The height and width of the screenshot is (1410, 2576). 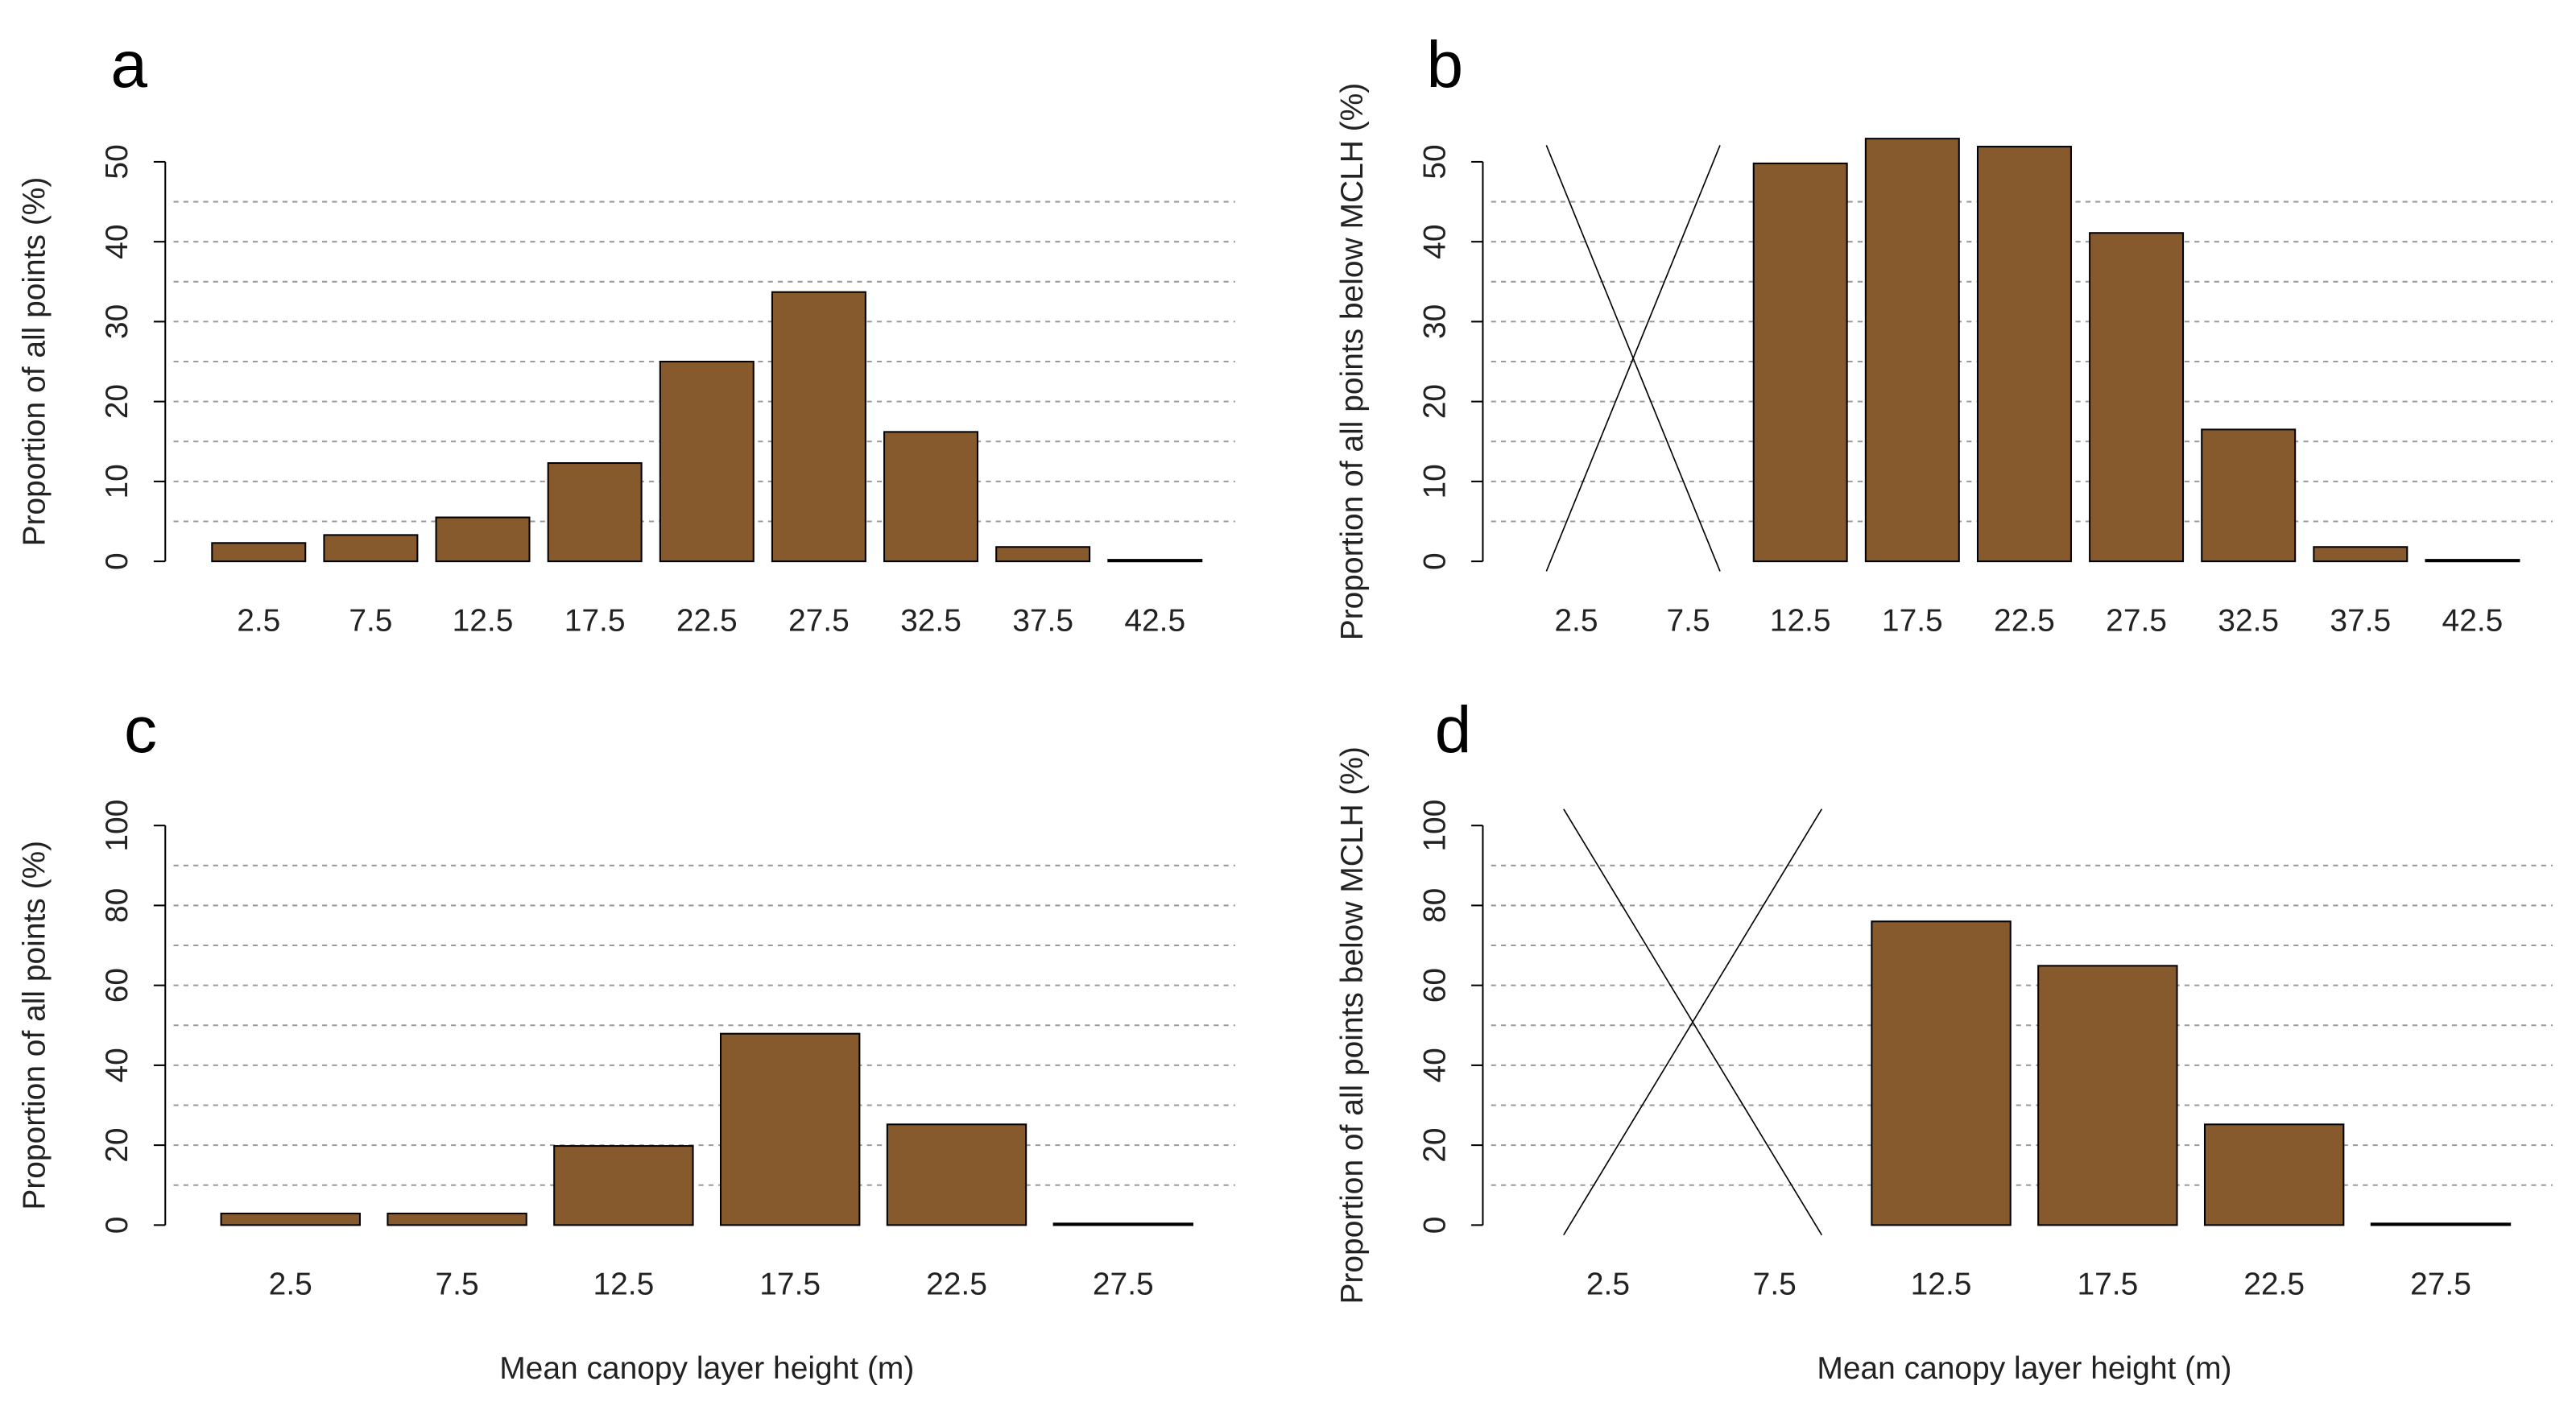 I want to click on panel-label: a, so click(x=128, y=64).